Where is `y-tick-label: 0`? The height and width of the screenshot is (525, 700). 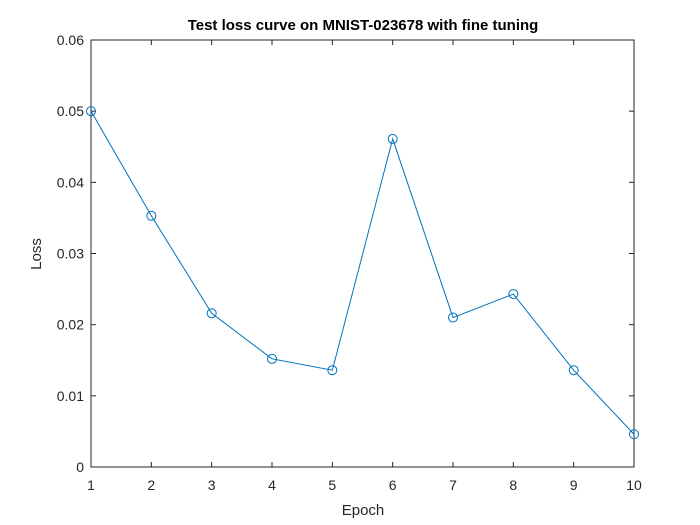 y-tick-label: 0 is located at coordinates (80, 467).